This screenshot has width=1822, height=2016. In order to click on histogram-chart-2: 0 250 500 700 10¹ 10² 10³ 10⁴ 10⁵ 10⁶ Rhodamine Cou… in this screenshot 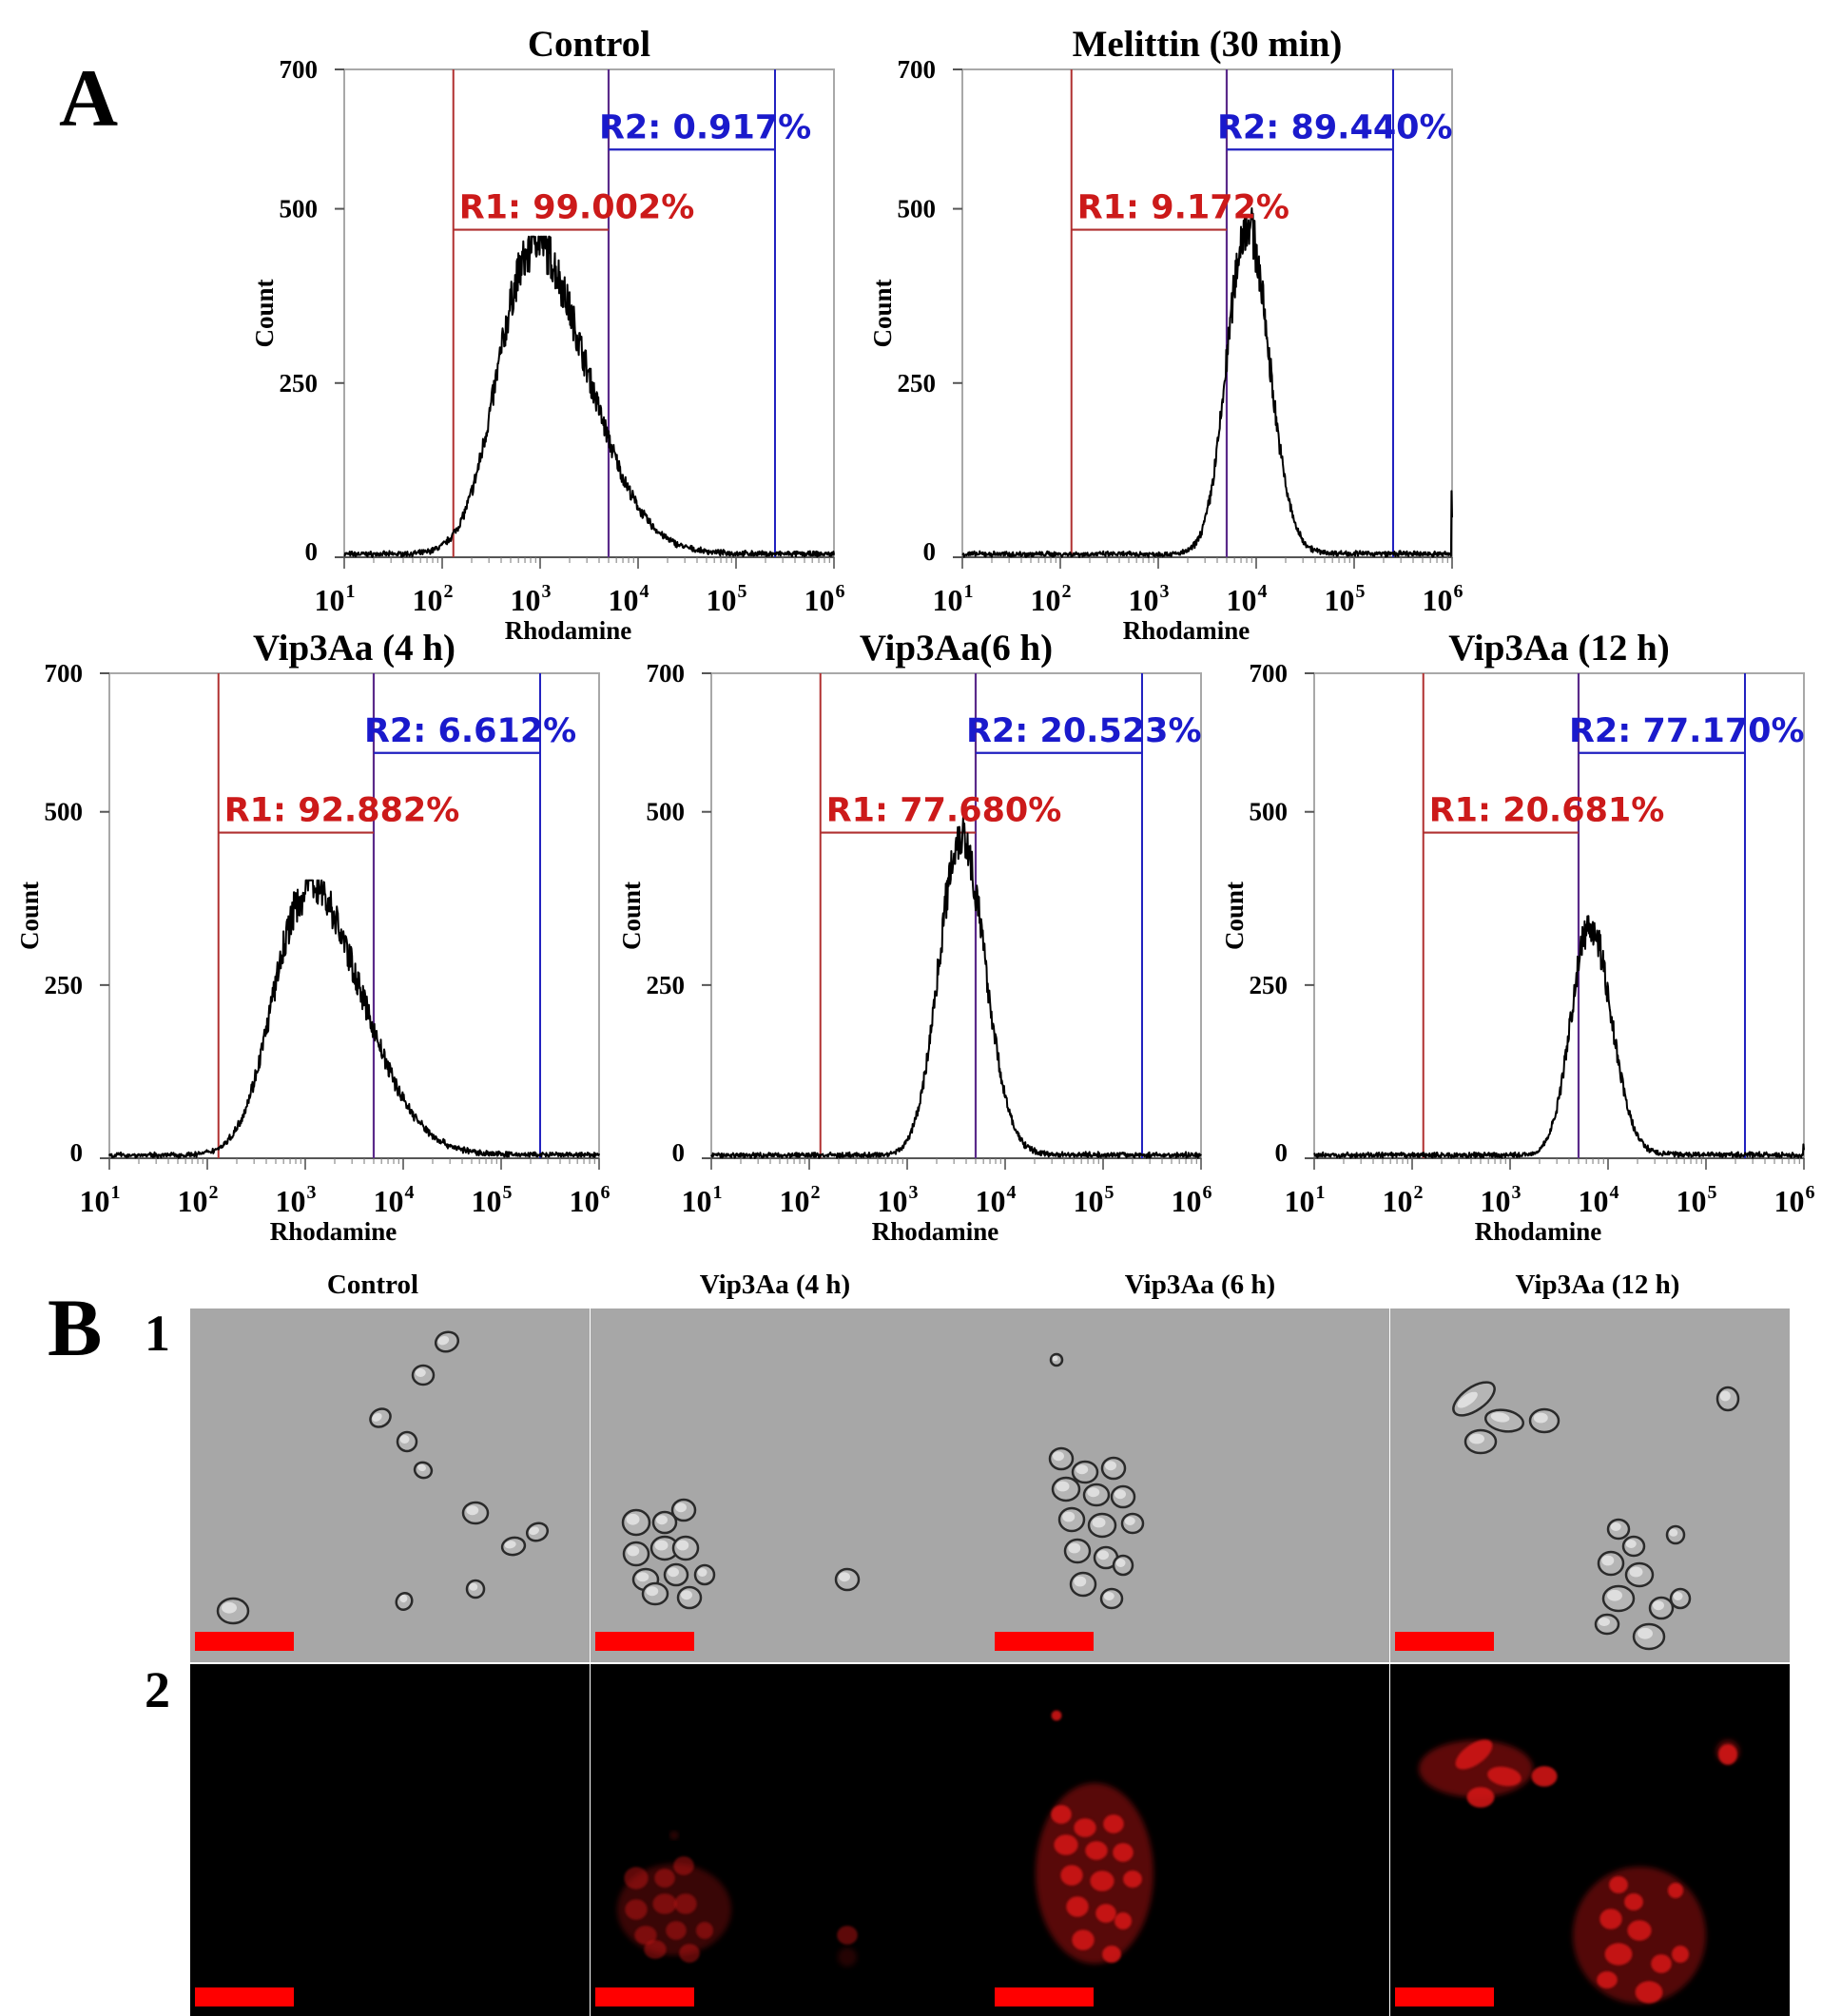, I will do `click(1165, 335)`.